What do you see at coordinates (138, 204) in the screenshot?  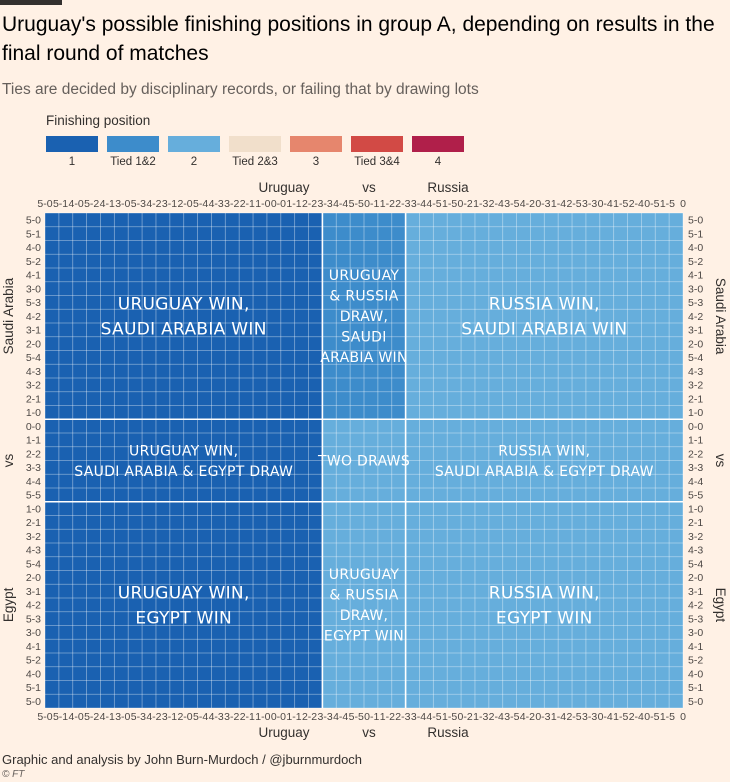 I see `x-tick-top: 5-3` at bounding box center [138, 204].